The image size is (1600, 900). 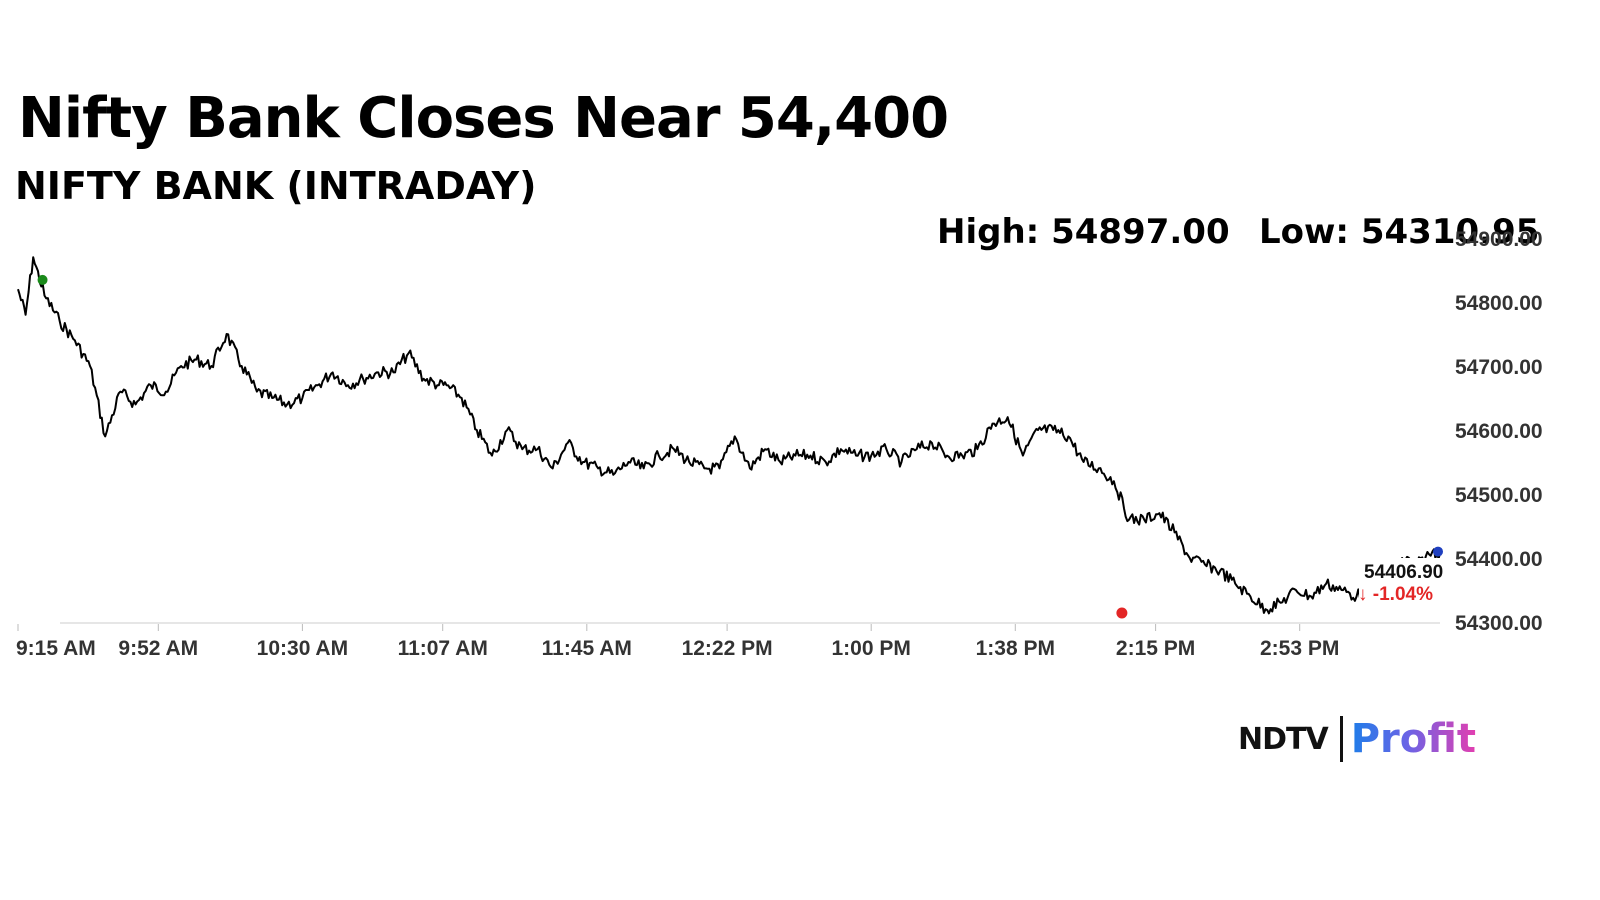 What do you see at coordinates (1395, 594) in the screenshot?
I see `change-label: ↓ -1.04%` at bounding box center [1395, 594].